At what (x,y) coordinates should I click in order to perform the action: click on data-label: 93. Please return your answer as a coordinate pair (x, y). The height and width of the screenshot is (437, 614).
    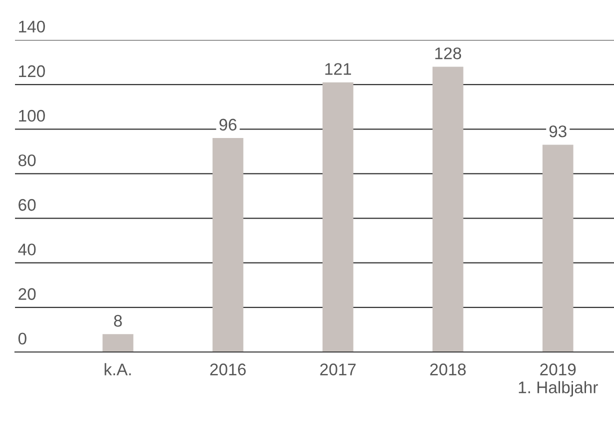
    Looking at the image, I should click on (557, 131).